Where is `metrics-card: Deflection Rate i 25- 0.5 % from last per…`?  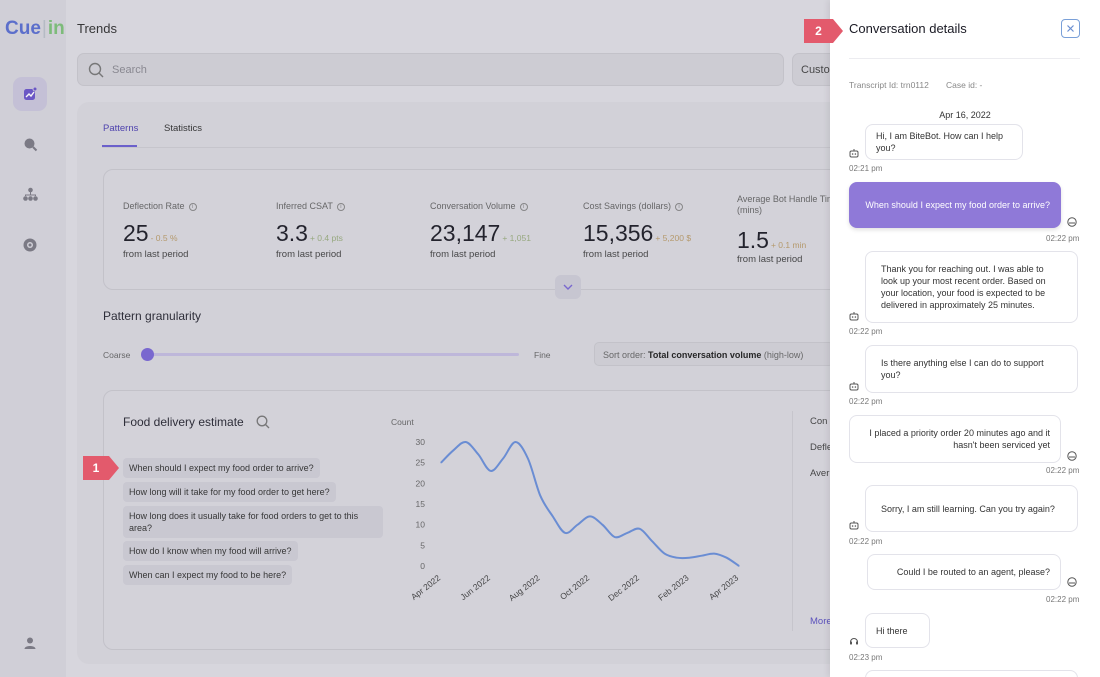 metrics-card: Deflection Rate i 25- 0.5 % from last per… is located at coordinates (483, 229).